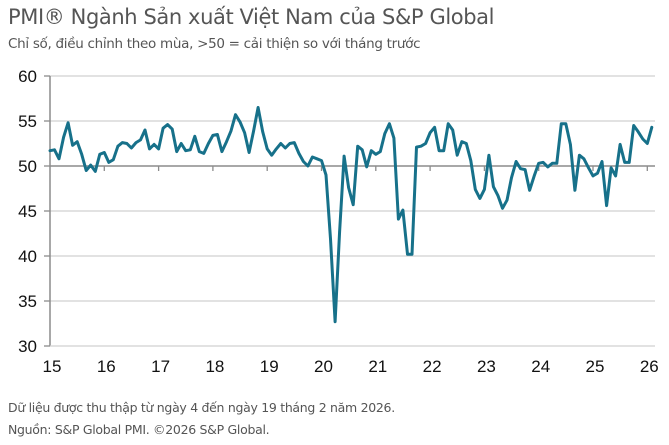 The height and width of the screenshot is (445, 669). Describe the element at coordinates (377, 366) in the screenshot. I see `x-tick-label: 21` at that location.